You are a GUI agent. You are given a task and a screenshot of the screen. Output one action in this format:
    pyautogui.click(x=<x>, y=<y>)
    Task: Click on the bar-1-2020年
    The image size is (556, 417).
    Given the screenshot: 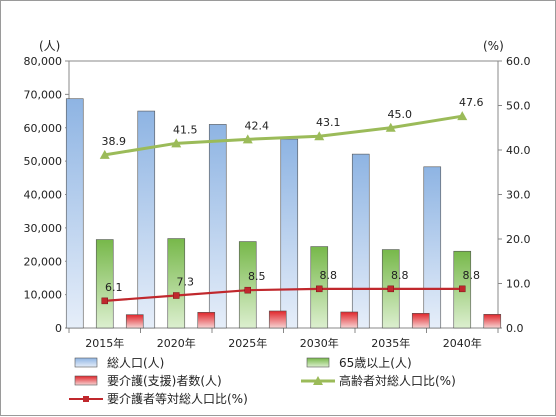 What is the action you would take?
    pyautogui.click(x=146, y=219)
    